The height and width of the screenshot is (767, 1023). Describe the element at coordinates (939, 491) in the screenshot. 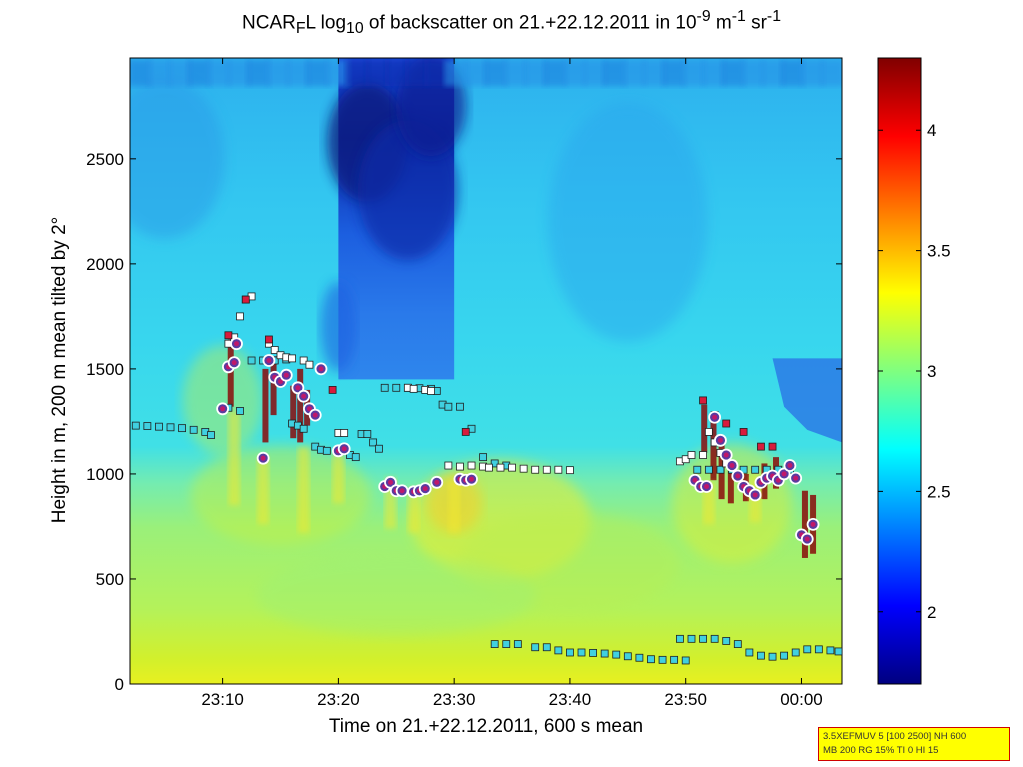

I see `colorbar-tick-label: 2.5` at that location.